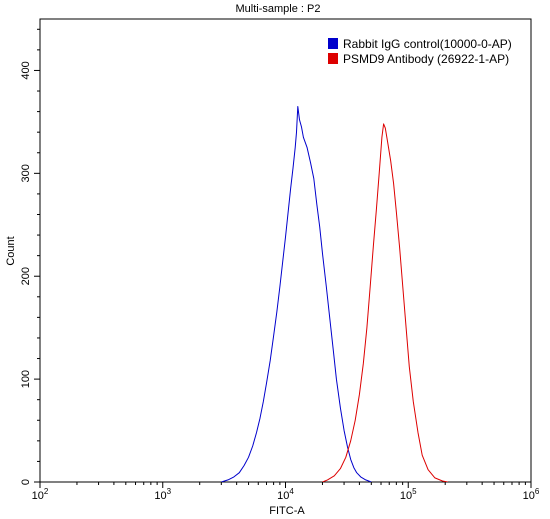 The height and width of the screenshot is (519, 550). What do you see at coordinates (26, 70) in the screenshot?
I see `y-tick-label: 400` at bounding box center [26, 70].